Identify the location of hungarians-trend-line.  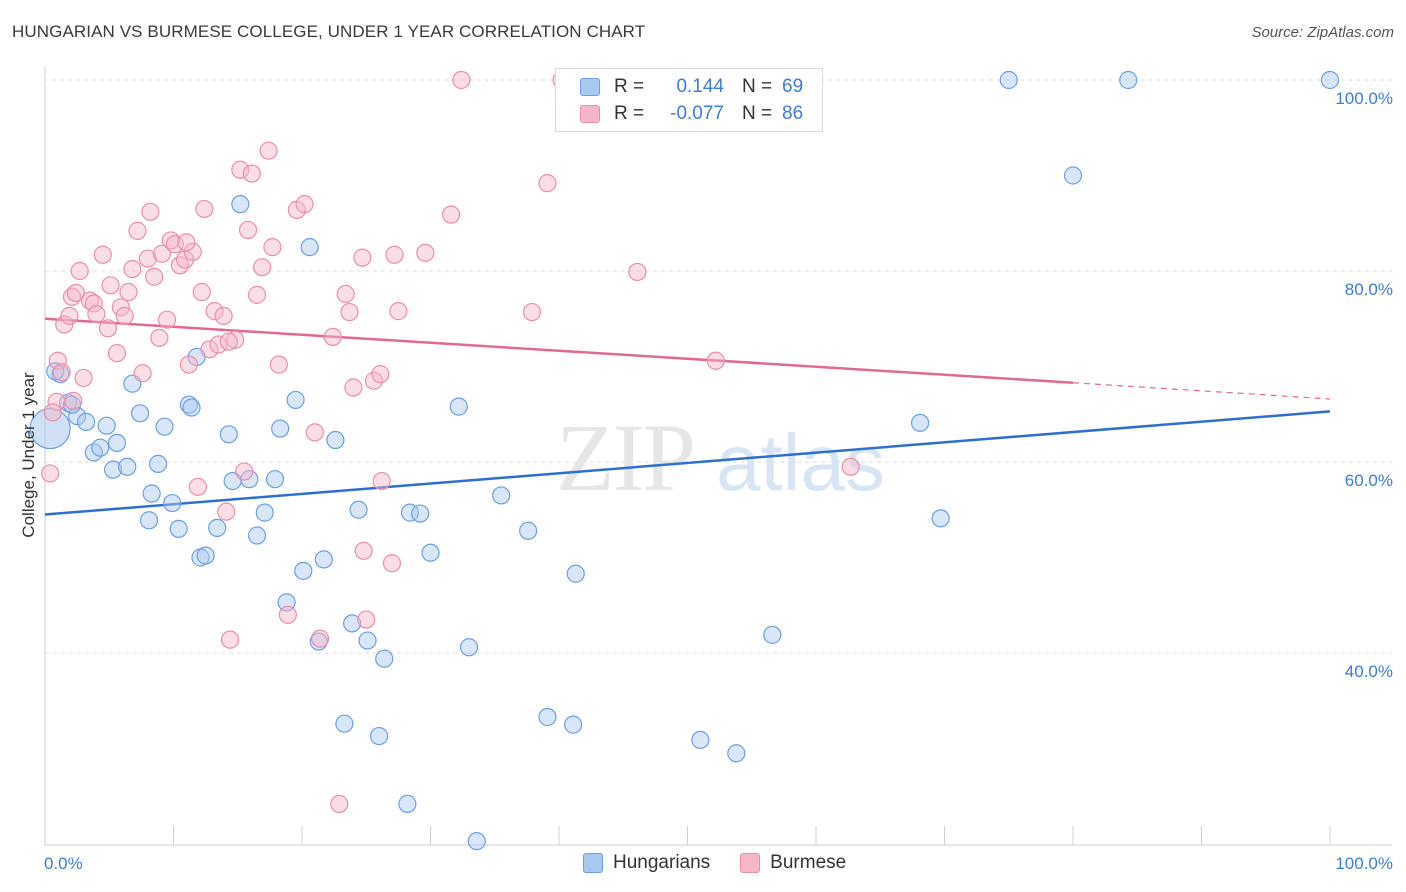
(687, 463).